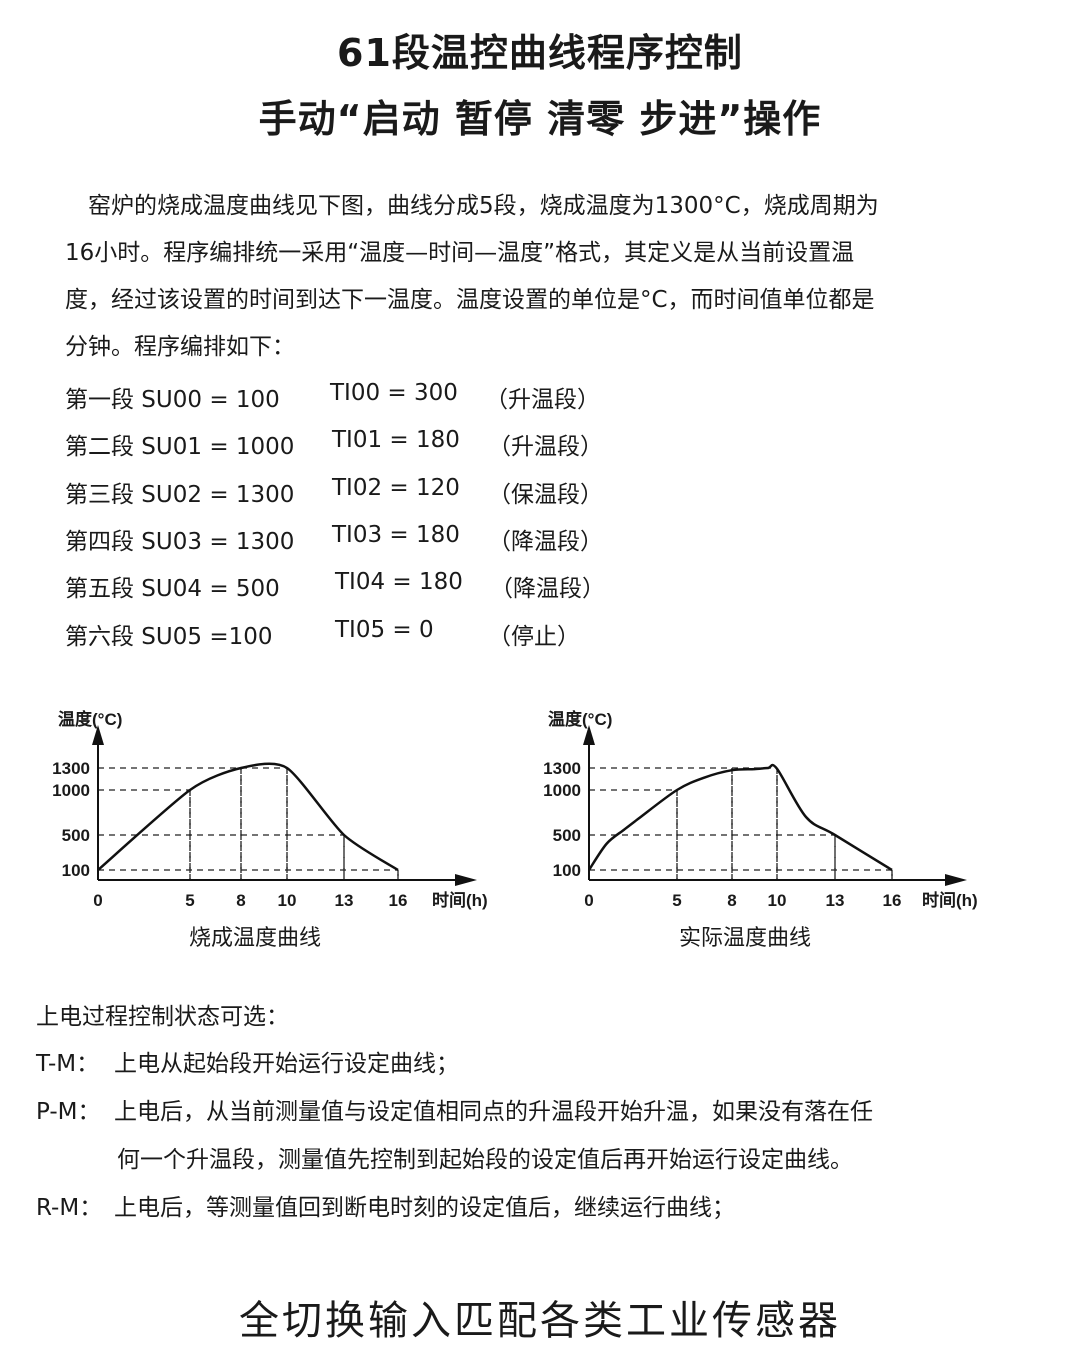 The image size is (1080, 1352). I want to click on intro-line: 度，经过该设置的时间到达下一温度。温度设置的单位是°C，而时间值单位都是, so click(470, 300).